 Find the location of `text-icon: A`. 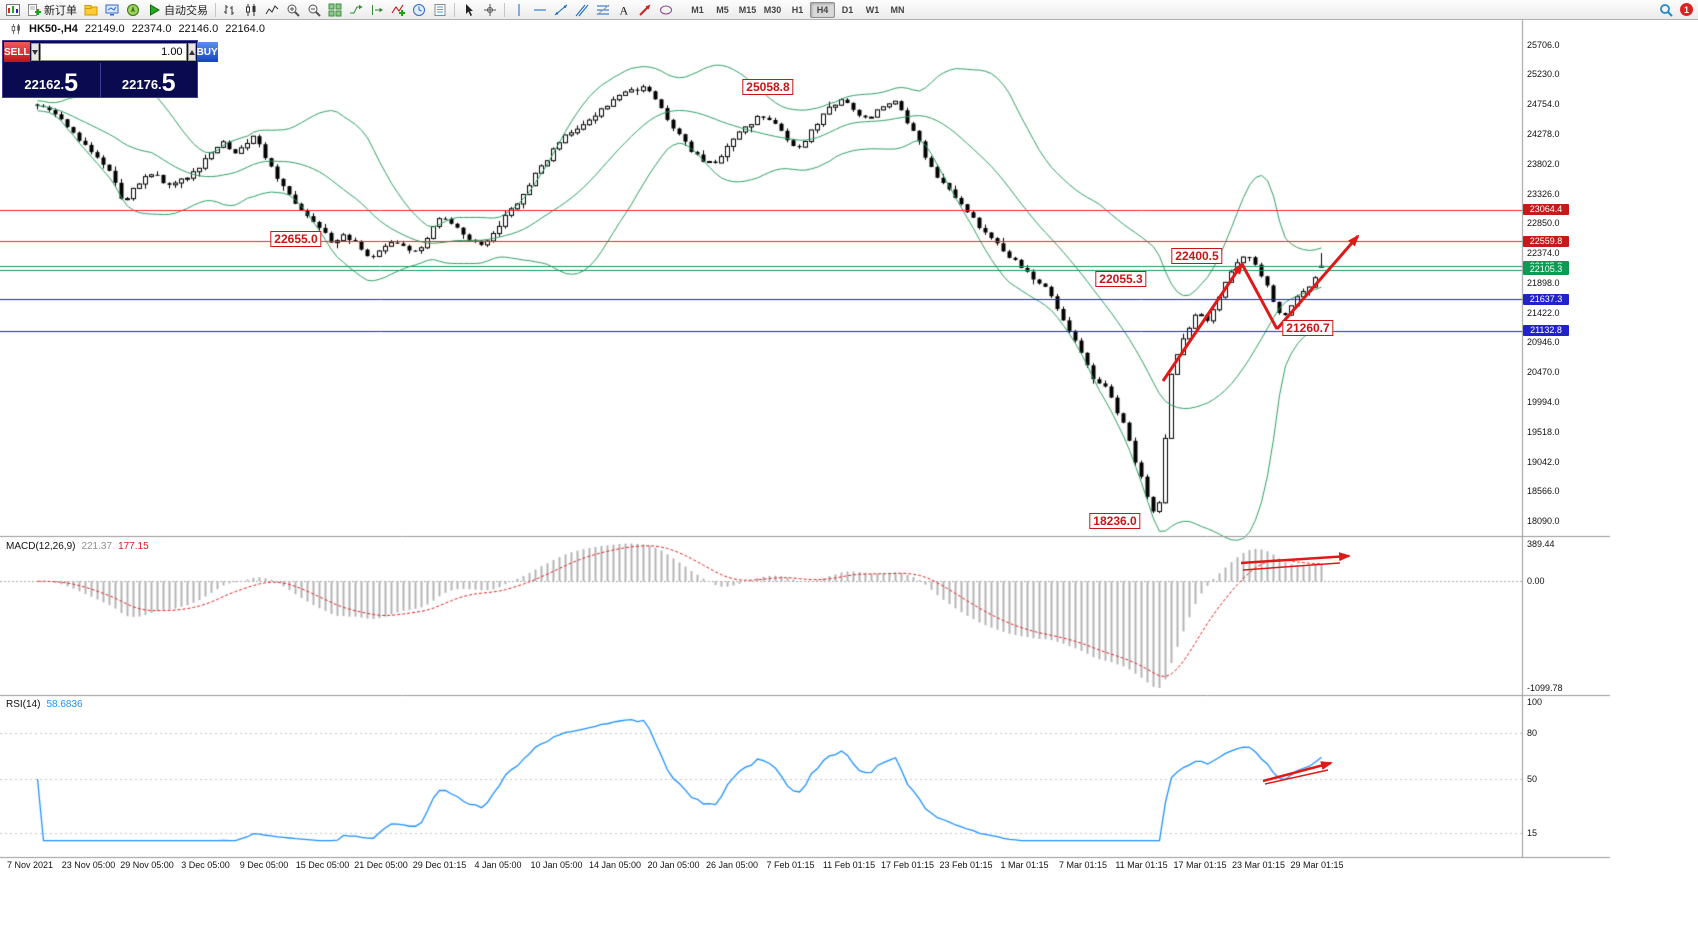

text-icon: A is located at coordinates (624, 10).